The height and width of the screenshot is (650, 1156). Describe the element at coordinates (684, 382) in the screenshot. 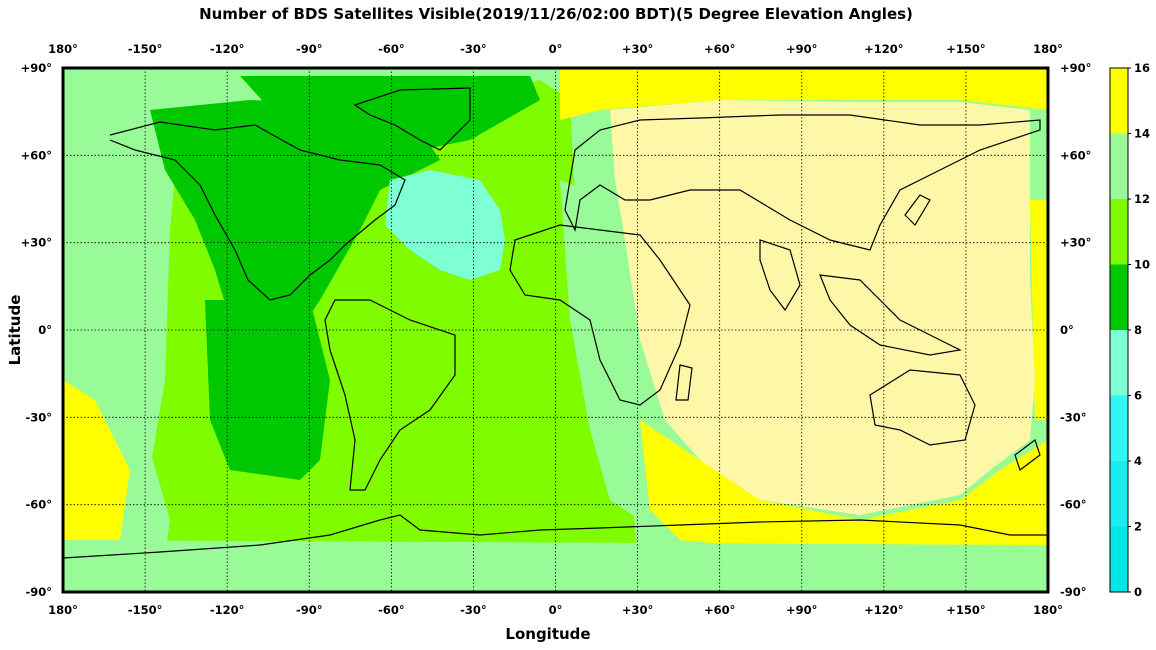

I see `coast-madagascar` at that location.